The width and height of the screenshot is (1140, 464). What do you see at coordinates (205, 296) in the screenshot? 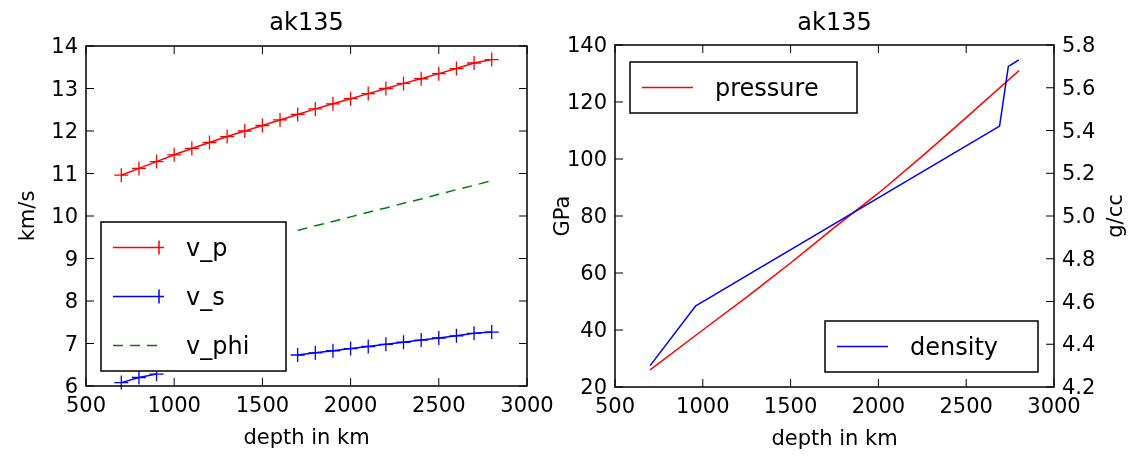
I see `legend-label: v_s` at bounding box center [205, 296].